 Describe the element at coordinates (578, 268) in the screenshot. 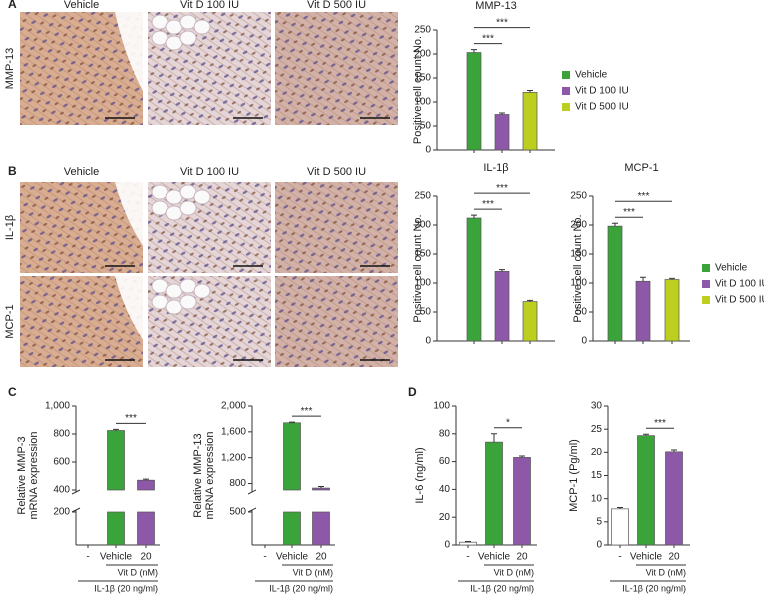

I see `y-axis-label: Positive cell count No.` at that location.